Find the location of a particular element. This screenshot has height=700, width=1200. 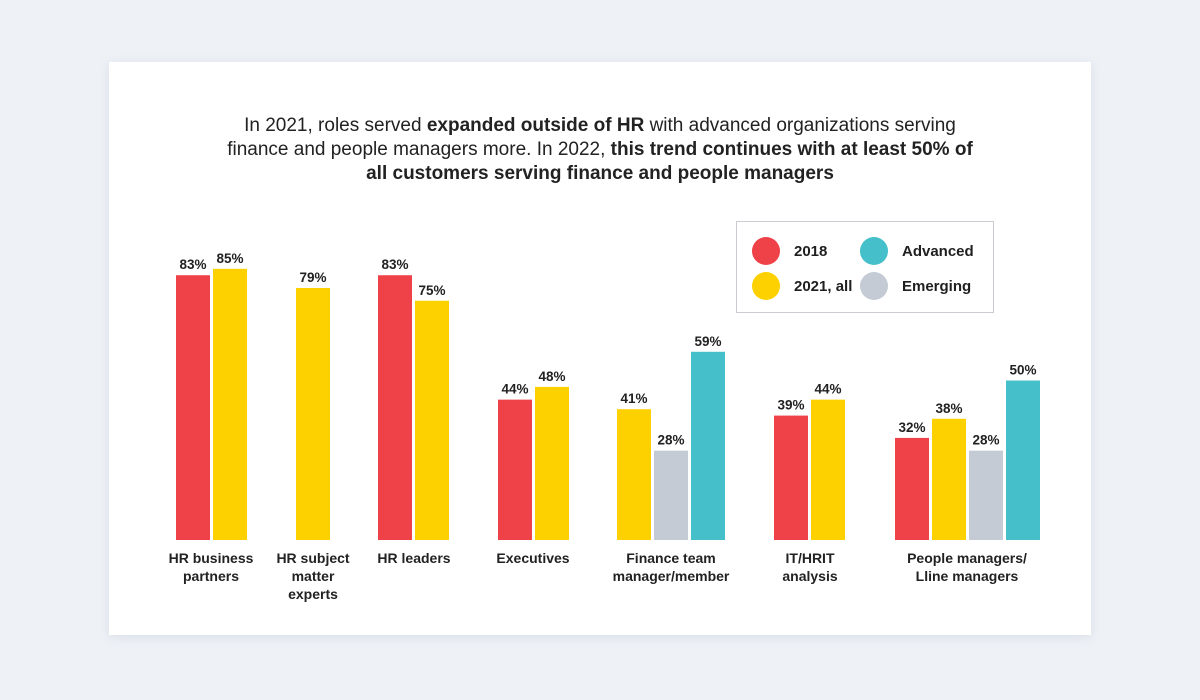

bar-hr-leaders-2018 is located at coordinates (395, 407).